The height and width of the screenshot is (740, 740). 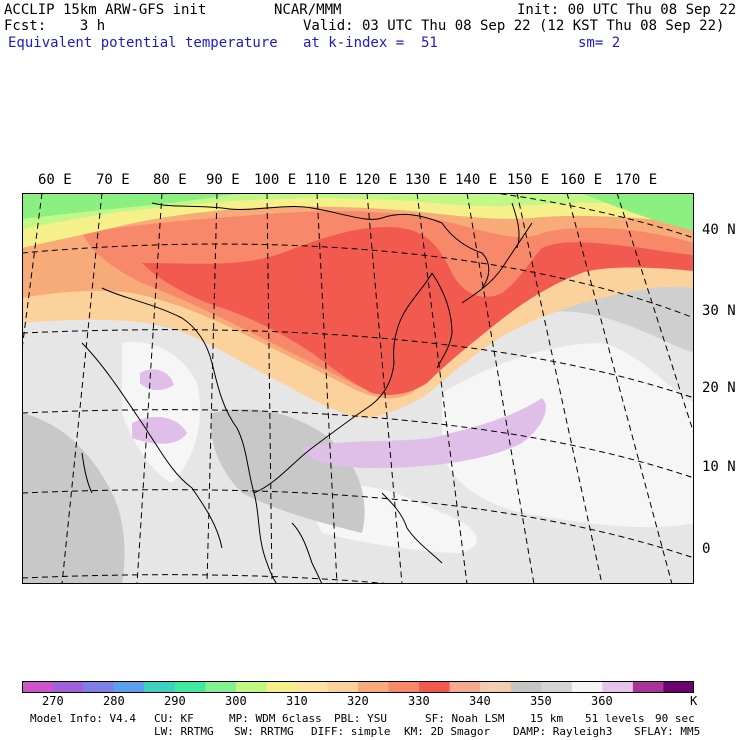 I want to click on lon-label: 100 E, so click(x=275, y=180).